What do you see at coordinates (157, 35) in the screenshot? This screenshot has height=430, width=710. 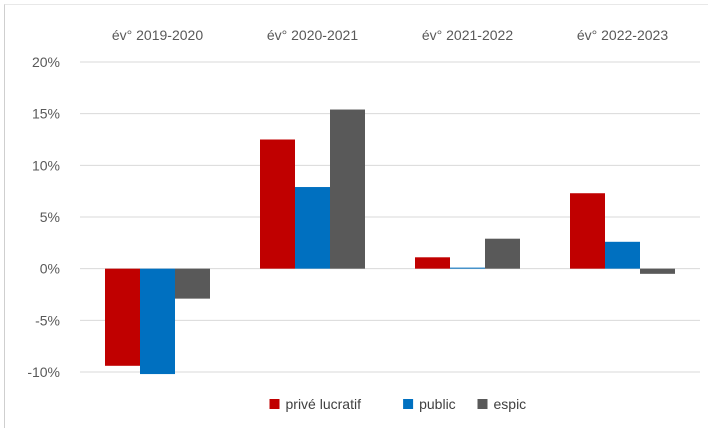 I see `category-label: év° 2019-2020` at bounding box center [157, 35].